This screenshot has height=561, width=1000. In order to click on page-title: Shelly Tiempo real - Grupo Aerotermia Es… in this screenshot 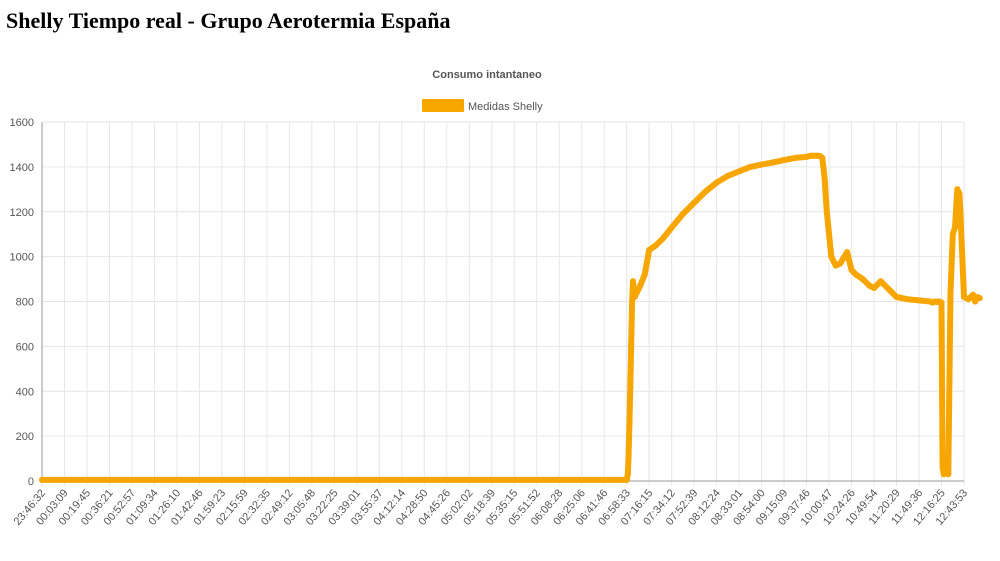, I will do `click(228, 20)`.